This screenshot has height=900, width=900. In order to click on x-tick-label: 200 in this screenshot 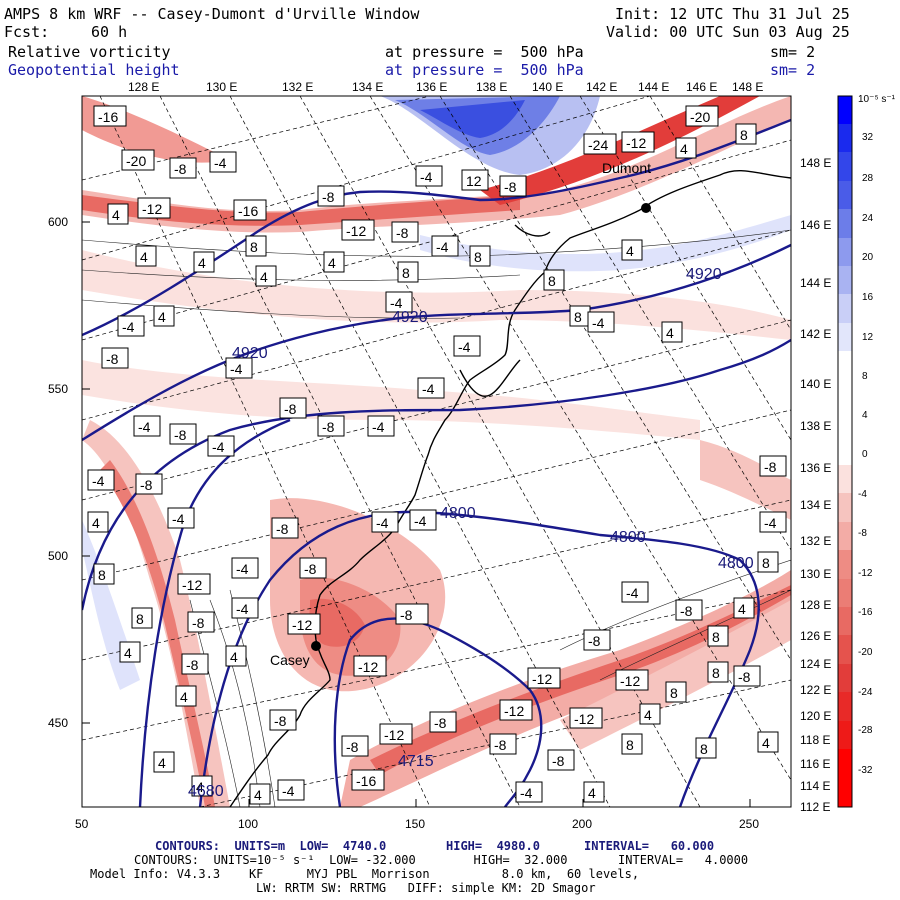, I will do `click(582, 824)`.